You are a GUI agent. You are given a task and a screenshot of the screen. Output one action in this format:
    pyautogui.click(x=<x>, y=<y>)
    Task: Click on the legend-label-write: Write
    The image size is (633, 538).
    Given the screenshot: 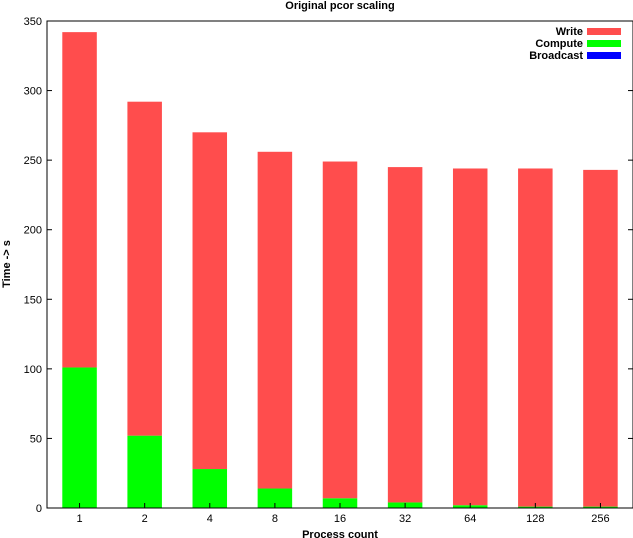 What is the action you would take?
    pyautogui.click(x=569, y=32)
    